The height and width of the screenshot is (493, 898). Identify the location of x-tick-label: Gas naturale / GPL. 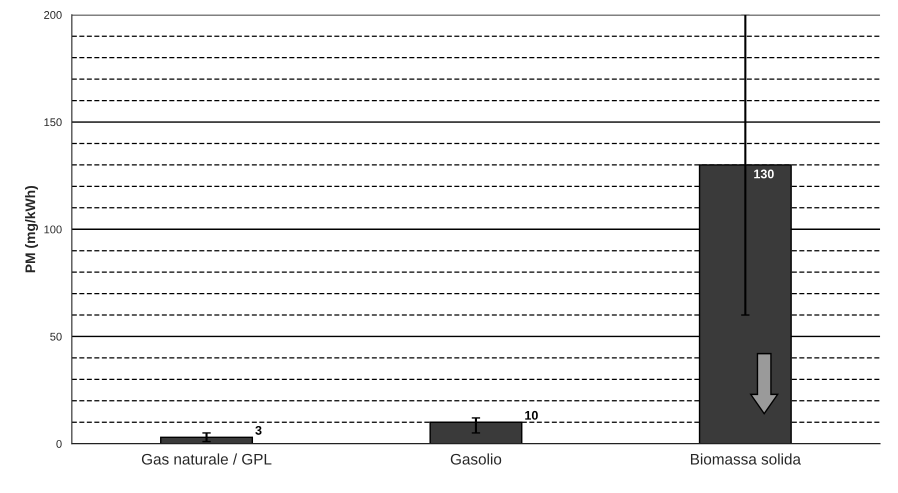
(207, 459).